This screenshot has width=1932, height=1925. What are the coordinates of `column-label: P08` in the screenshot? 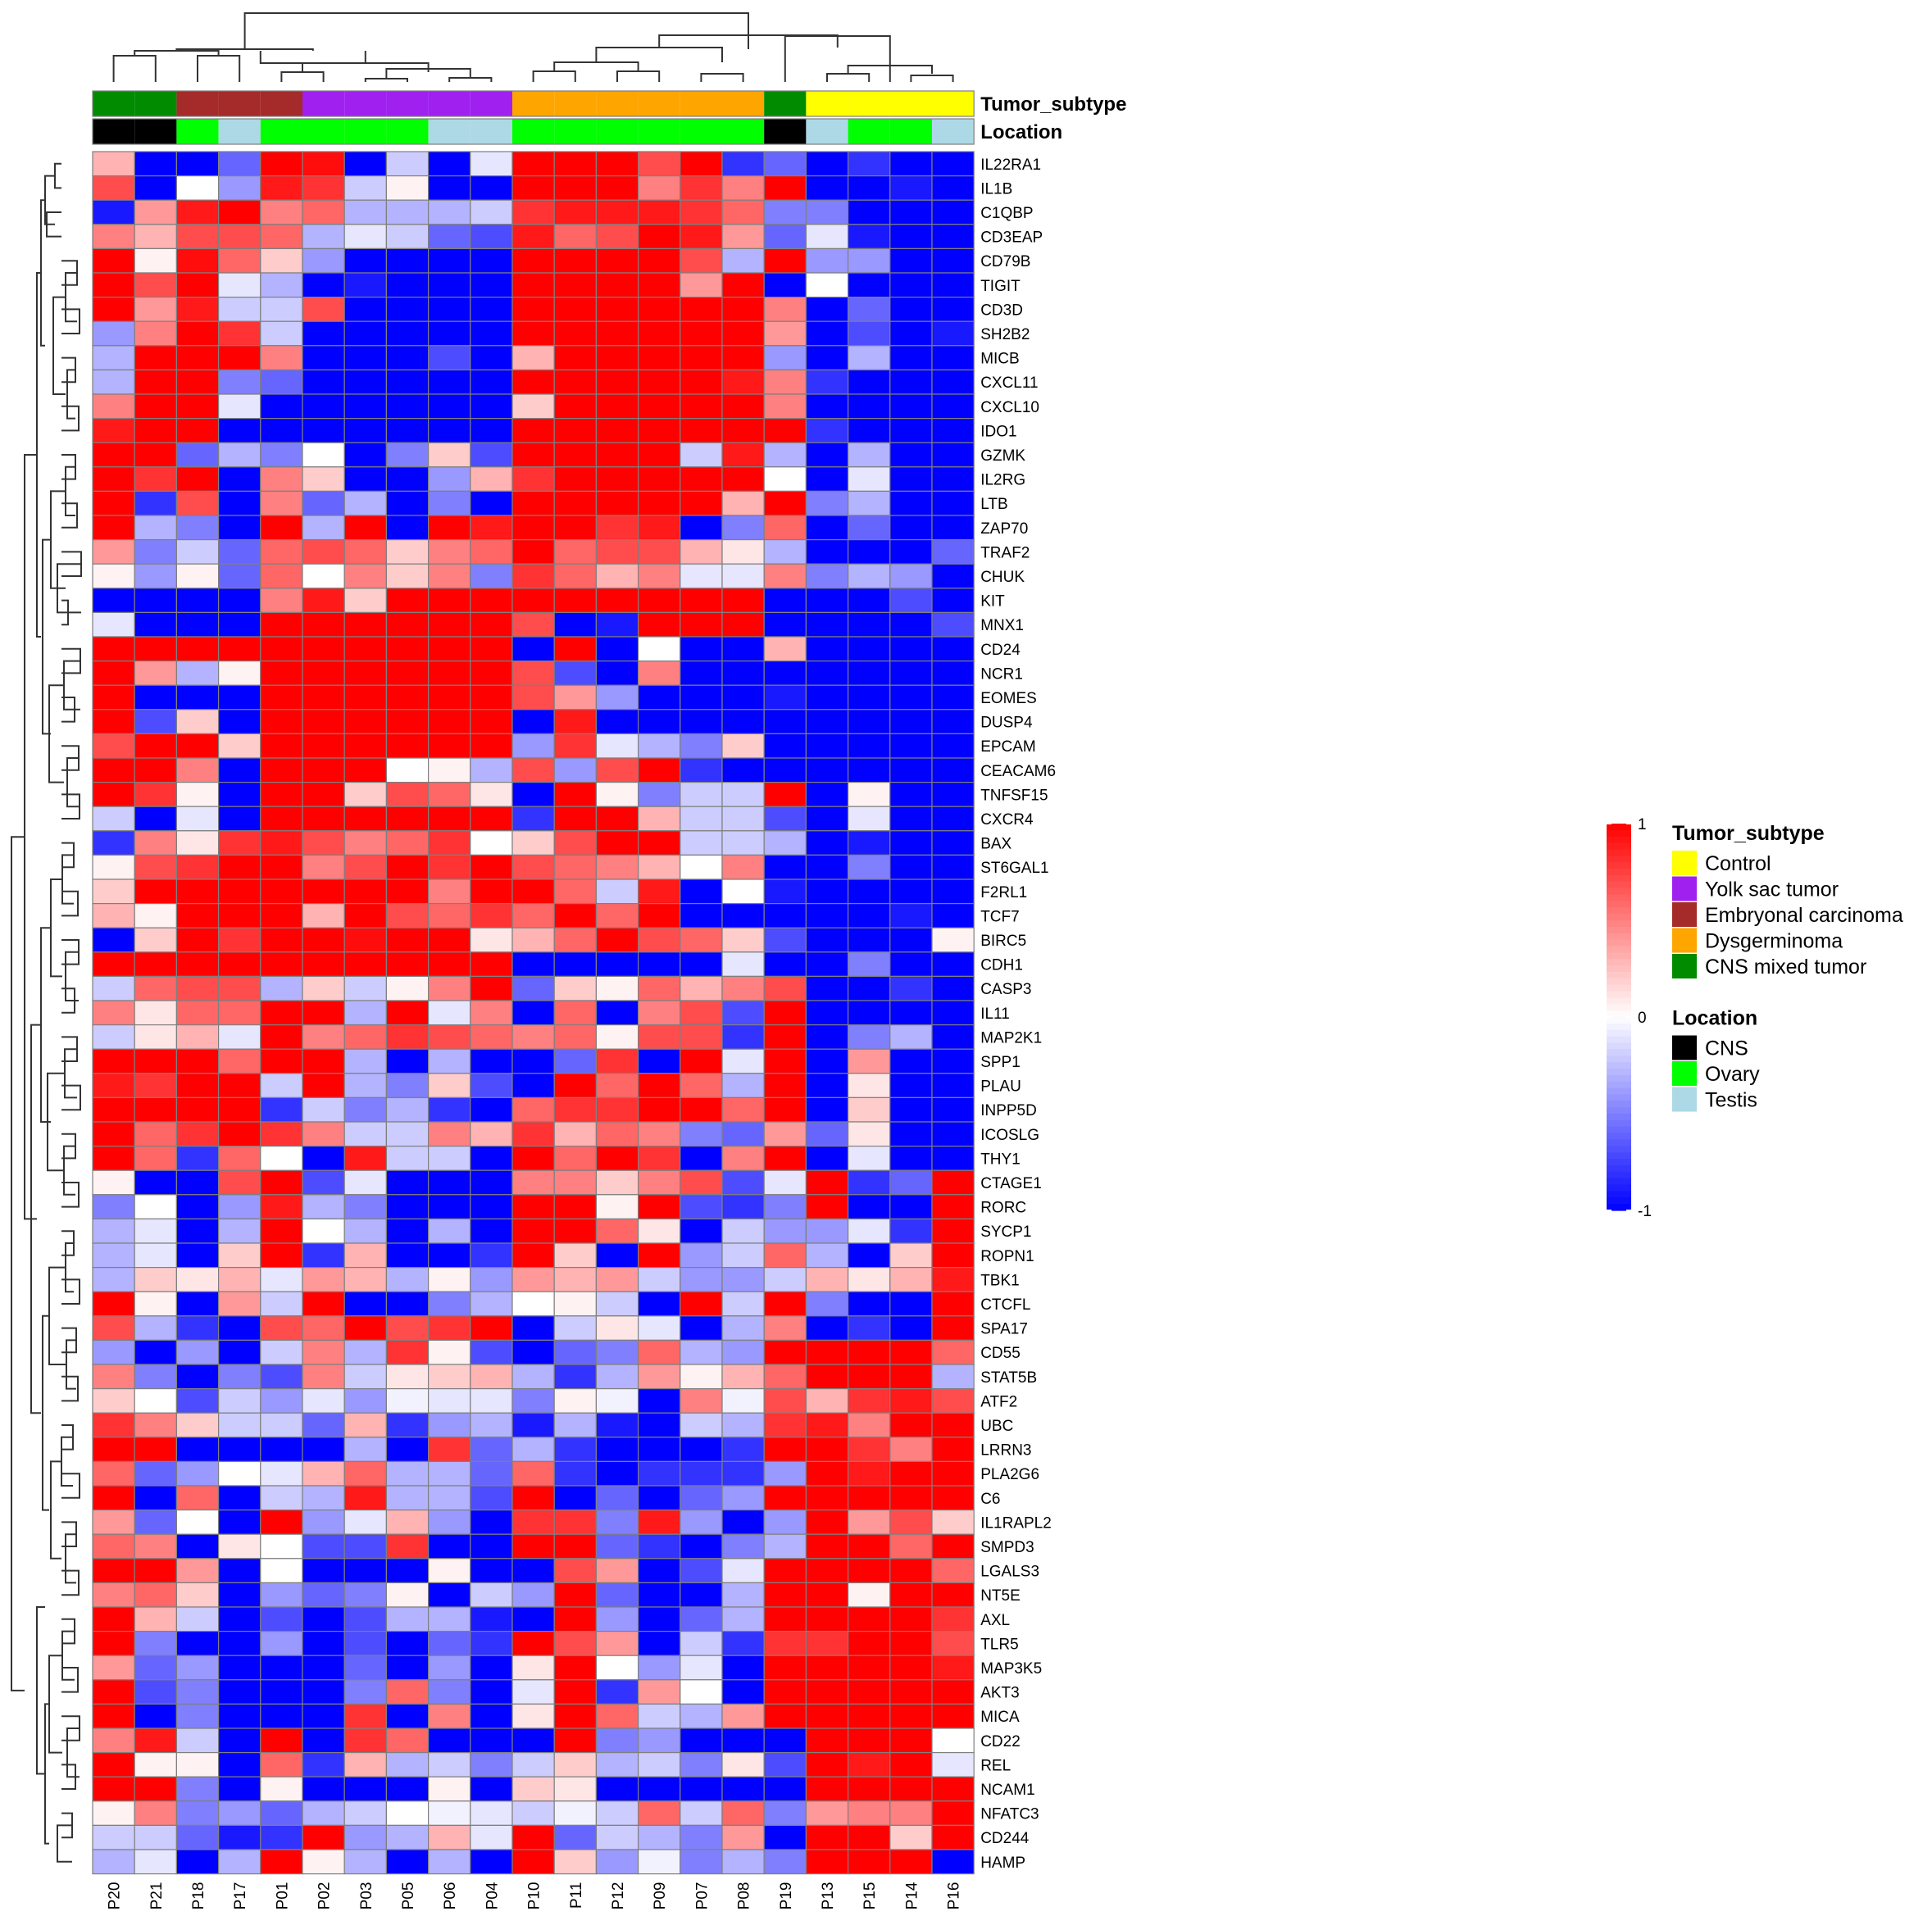 It's located at (744, 1896).